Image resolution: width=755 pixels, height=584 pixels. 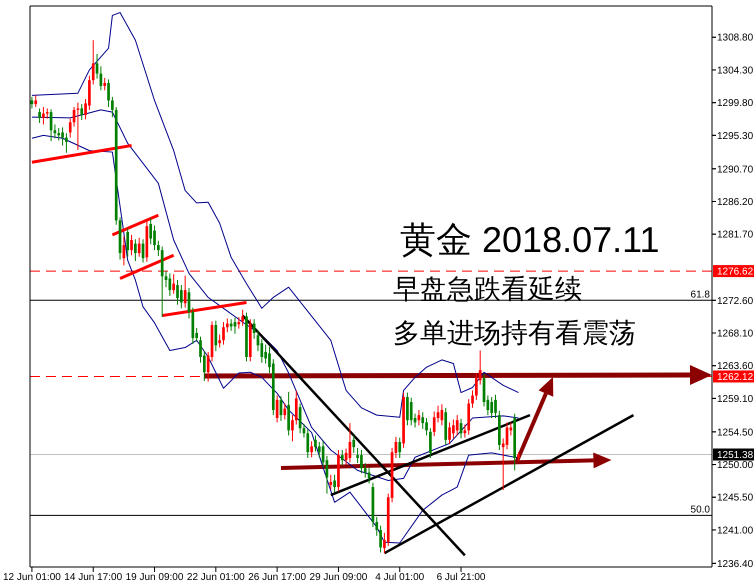 I want to click on ref-line-label: 1262.12, so click(x=735, y=377).